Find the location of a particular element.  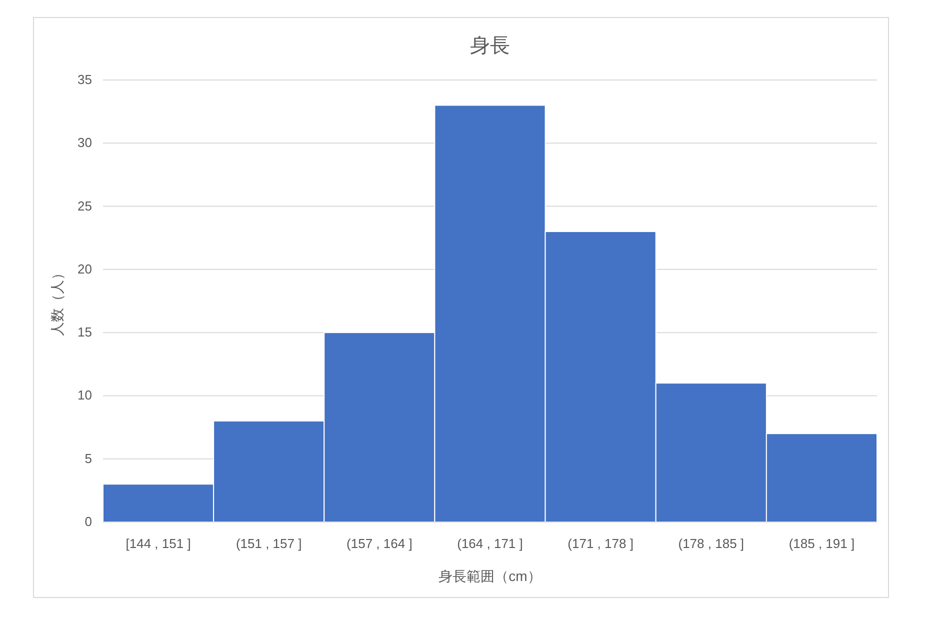

y-tick-label: 35 is located at coordinates (85, 79).